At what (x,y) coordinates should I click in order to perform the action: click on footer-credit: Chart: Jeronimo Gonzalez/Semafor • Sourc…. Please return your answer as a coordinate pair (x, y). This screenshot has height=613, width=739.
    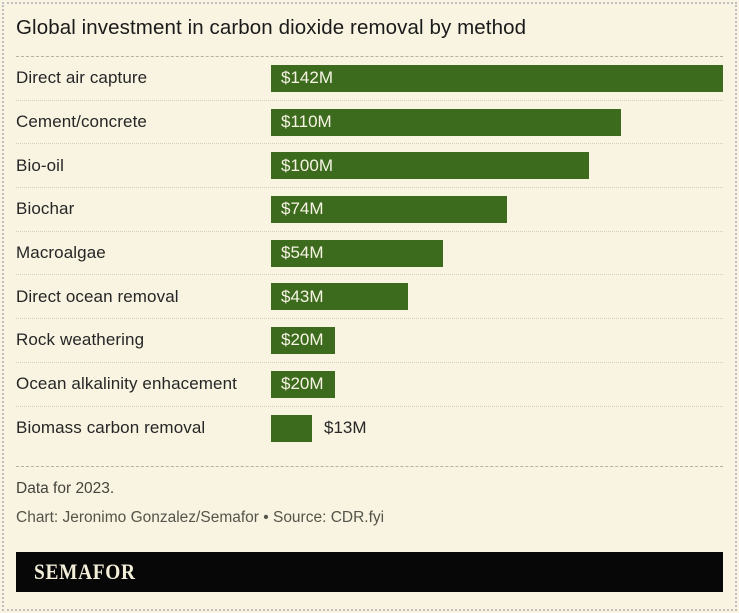
    Looking at the image, I should click on (200, 518).